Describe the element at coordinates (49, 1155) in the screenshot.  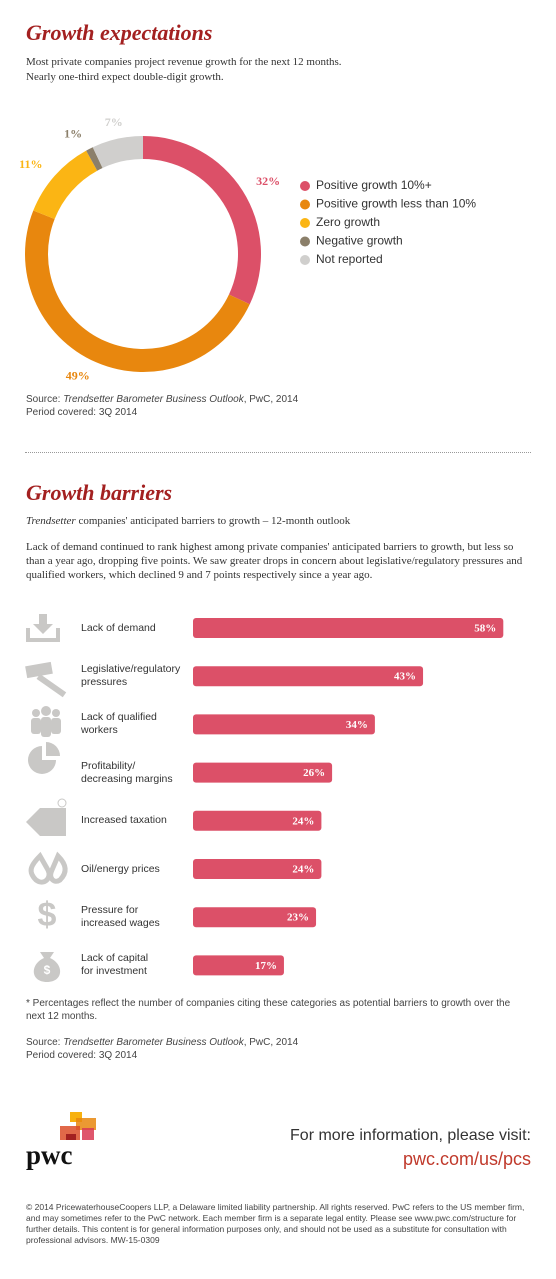
I see `logo-text: pwc` at that location.